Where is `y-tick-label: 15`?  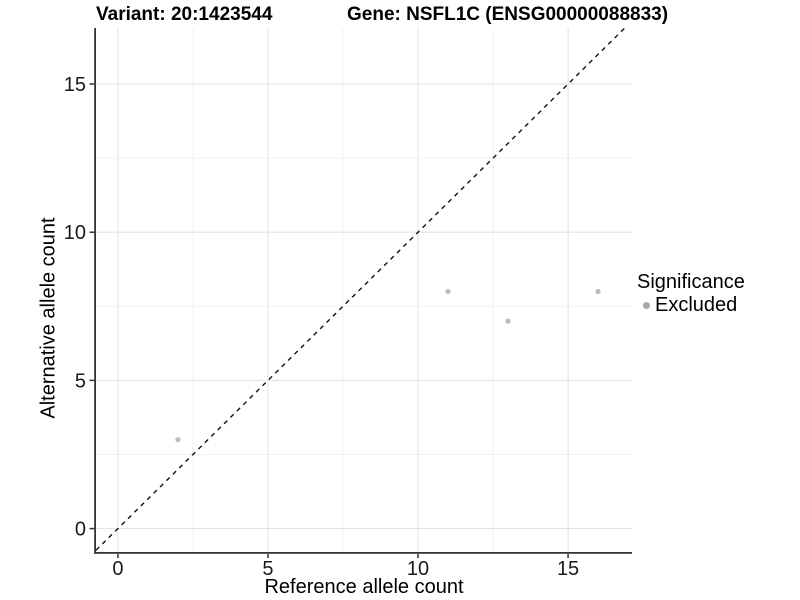 y-tick-label: 15 is located at coordinates (75, 85).